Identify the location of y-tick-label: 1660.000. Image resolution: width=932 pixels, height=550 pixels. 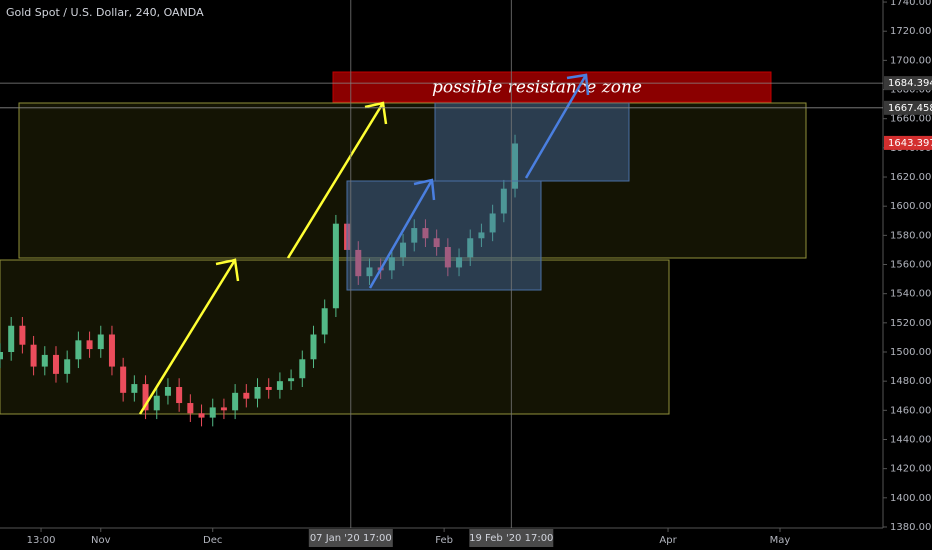
(911, 119).